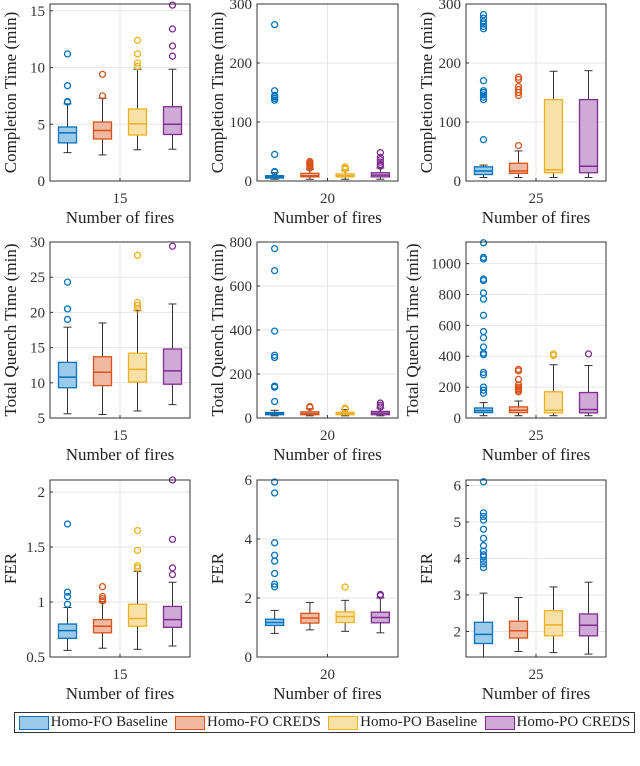  What do you see at coordinates (458, 523) in the screenshot?
I see `y-tick-label: 5` at bounding box center [458, 523].